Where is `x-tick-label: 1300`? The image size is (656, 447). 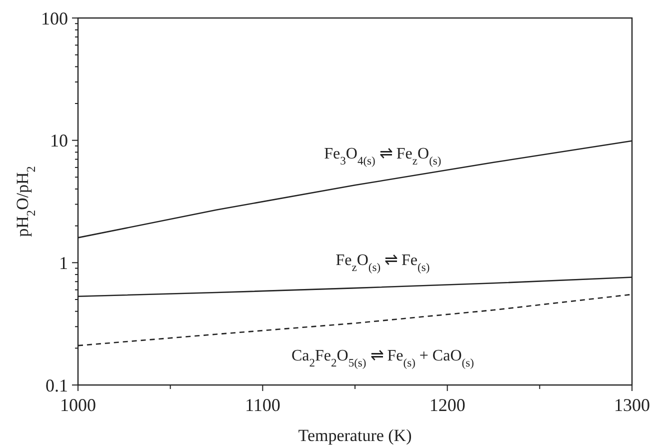
x-tick-label: 1300 is located at coordinates (632, 405).